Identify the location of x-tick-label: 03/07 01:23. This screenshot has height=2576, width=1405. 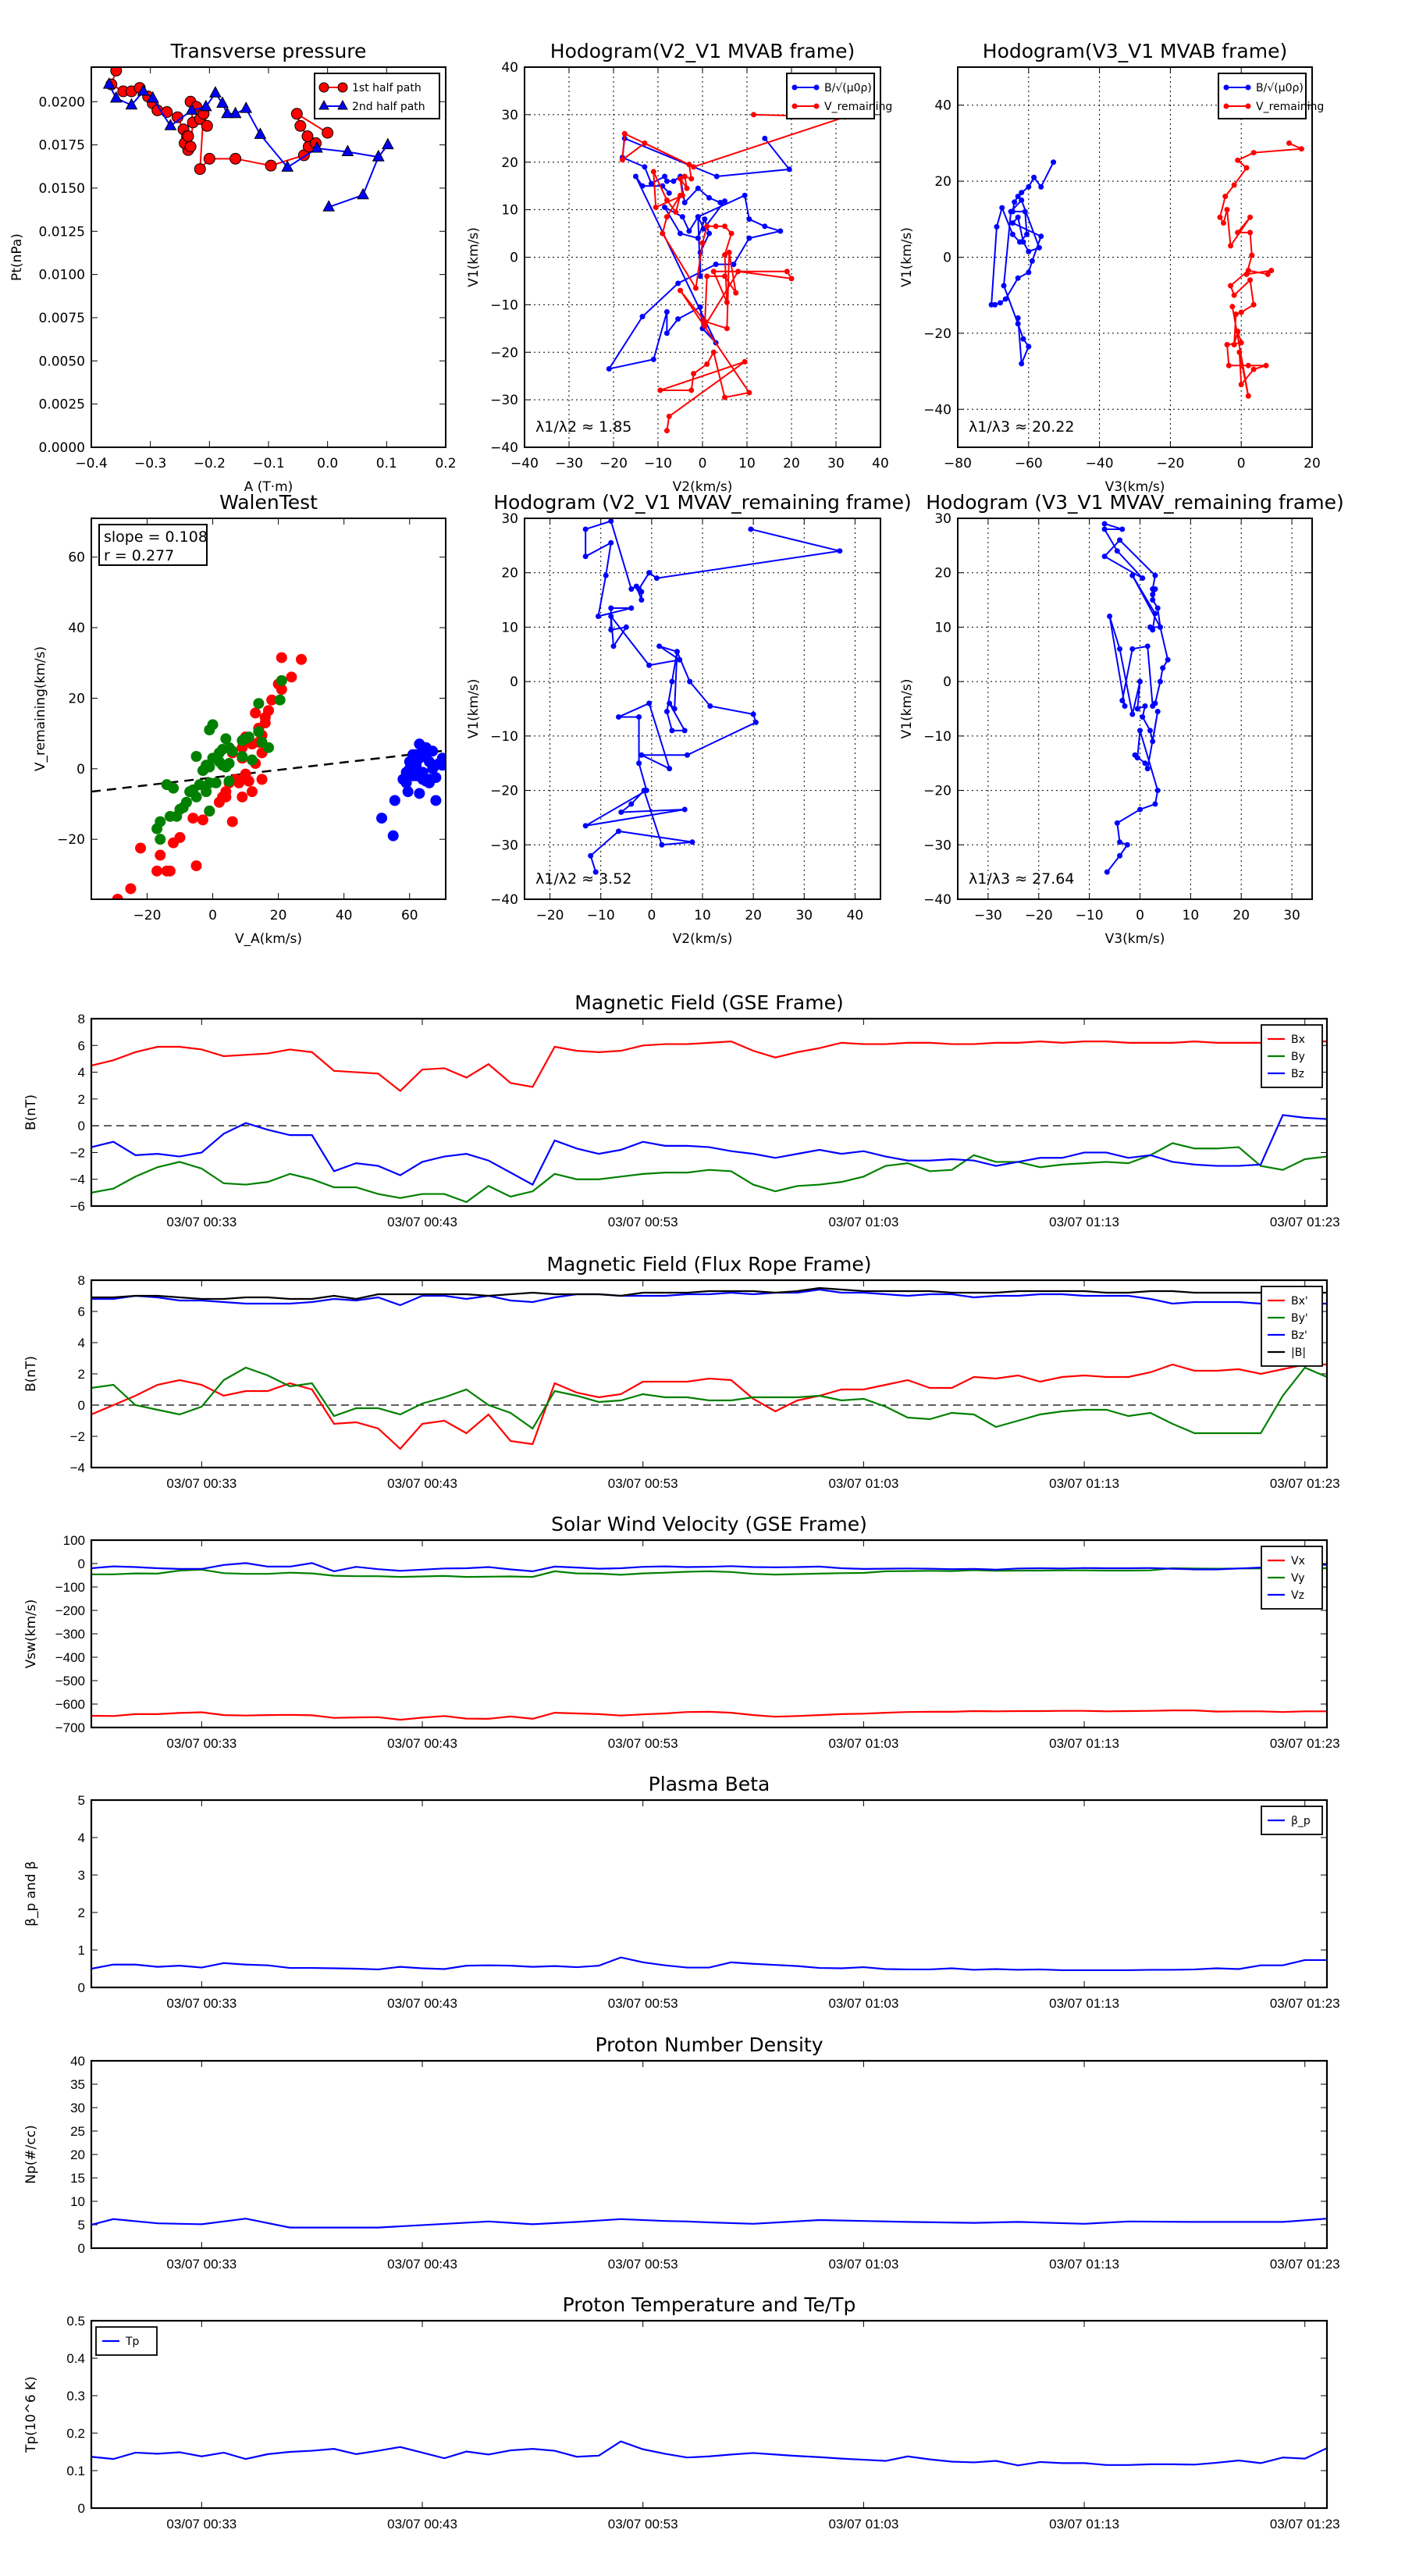
(1305, 2524).